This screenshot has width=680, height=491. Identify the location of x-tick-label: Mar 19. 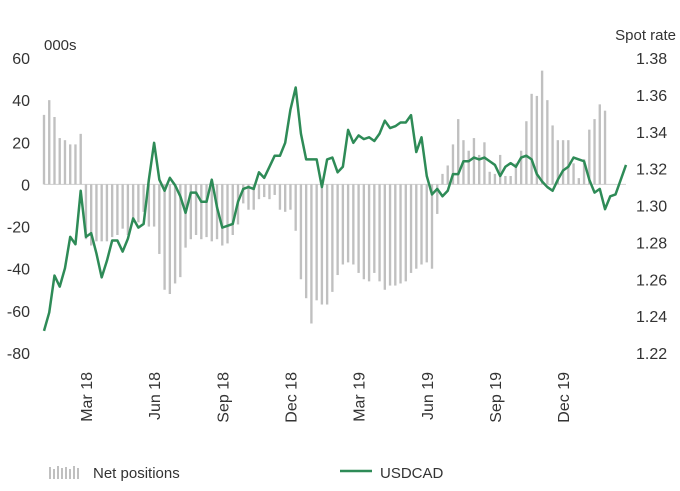
(360, 397).